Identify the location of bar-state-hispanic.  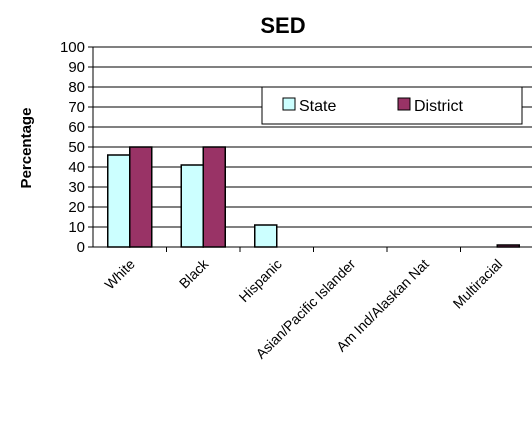
(266, 236).